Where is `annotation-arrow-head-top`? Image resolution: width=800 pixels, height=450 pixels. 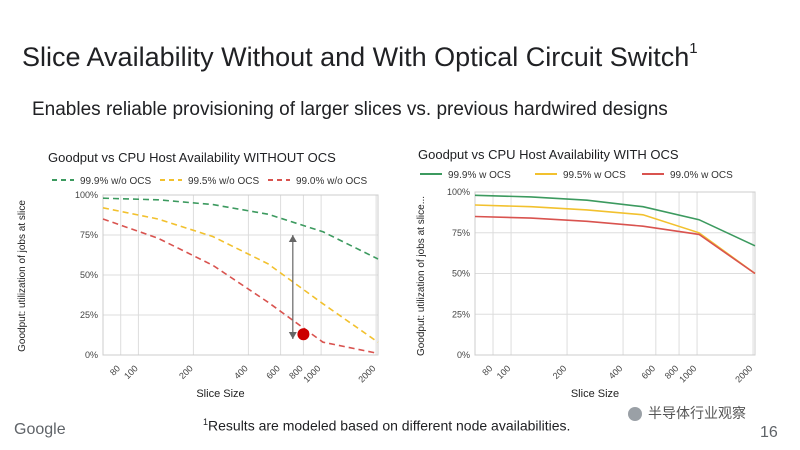
annotation-arrow-head-top is located at coordinates (292, 238).